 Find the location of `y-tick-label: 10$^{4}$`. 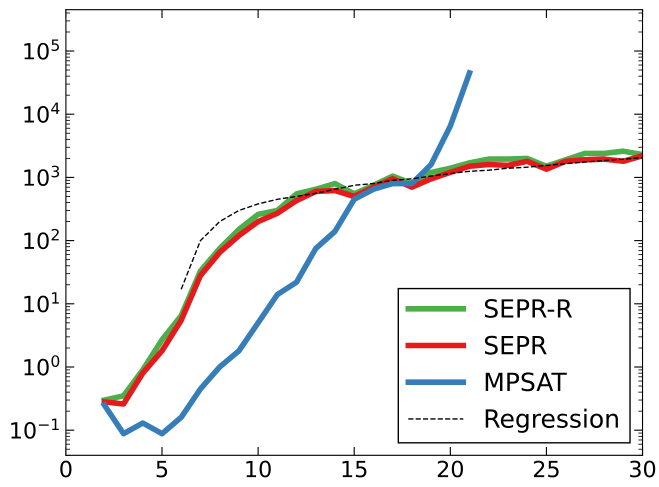

y-tick-label: 10$^{4}$ is located at coordinates (42, 112).